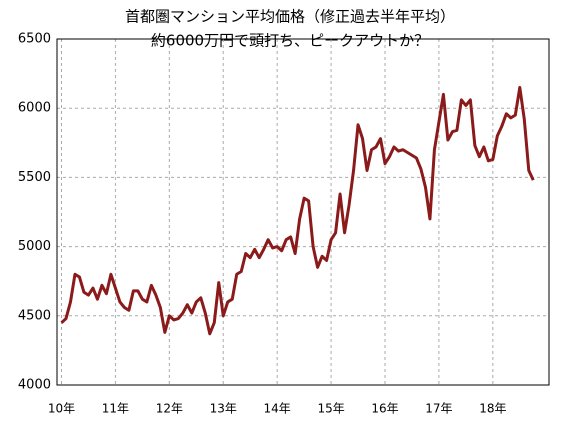 The height and width of the screenshot is (422, 567). What do you see at coordinates (34, 39) in the screenshot?
I see `y-tick-label: 6500` at bounding box center [34, 39].